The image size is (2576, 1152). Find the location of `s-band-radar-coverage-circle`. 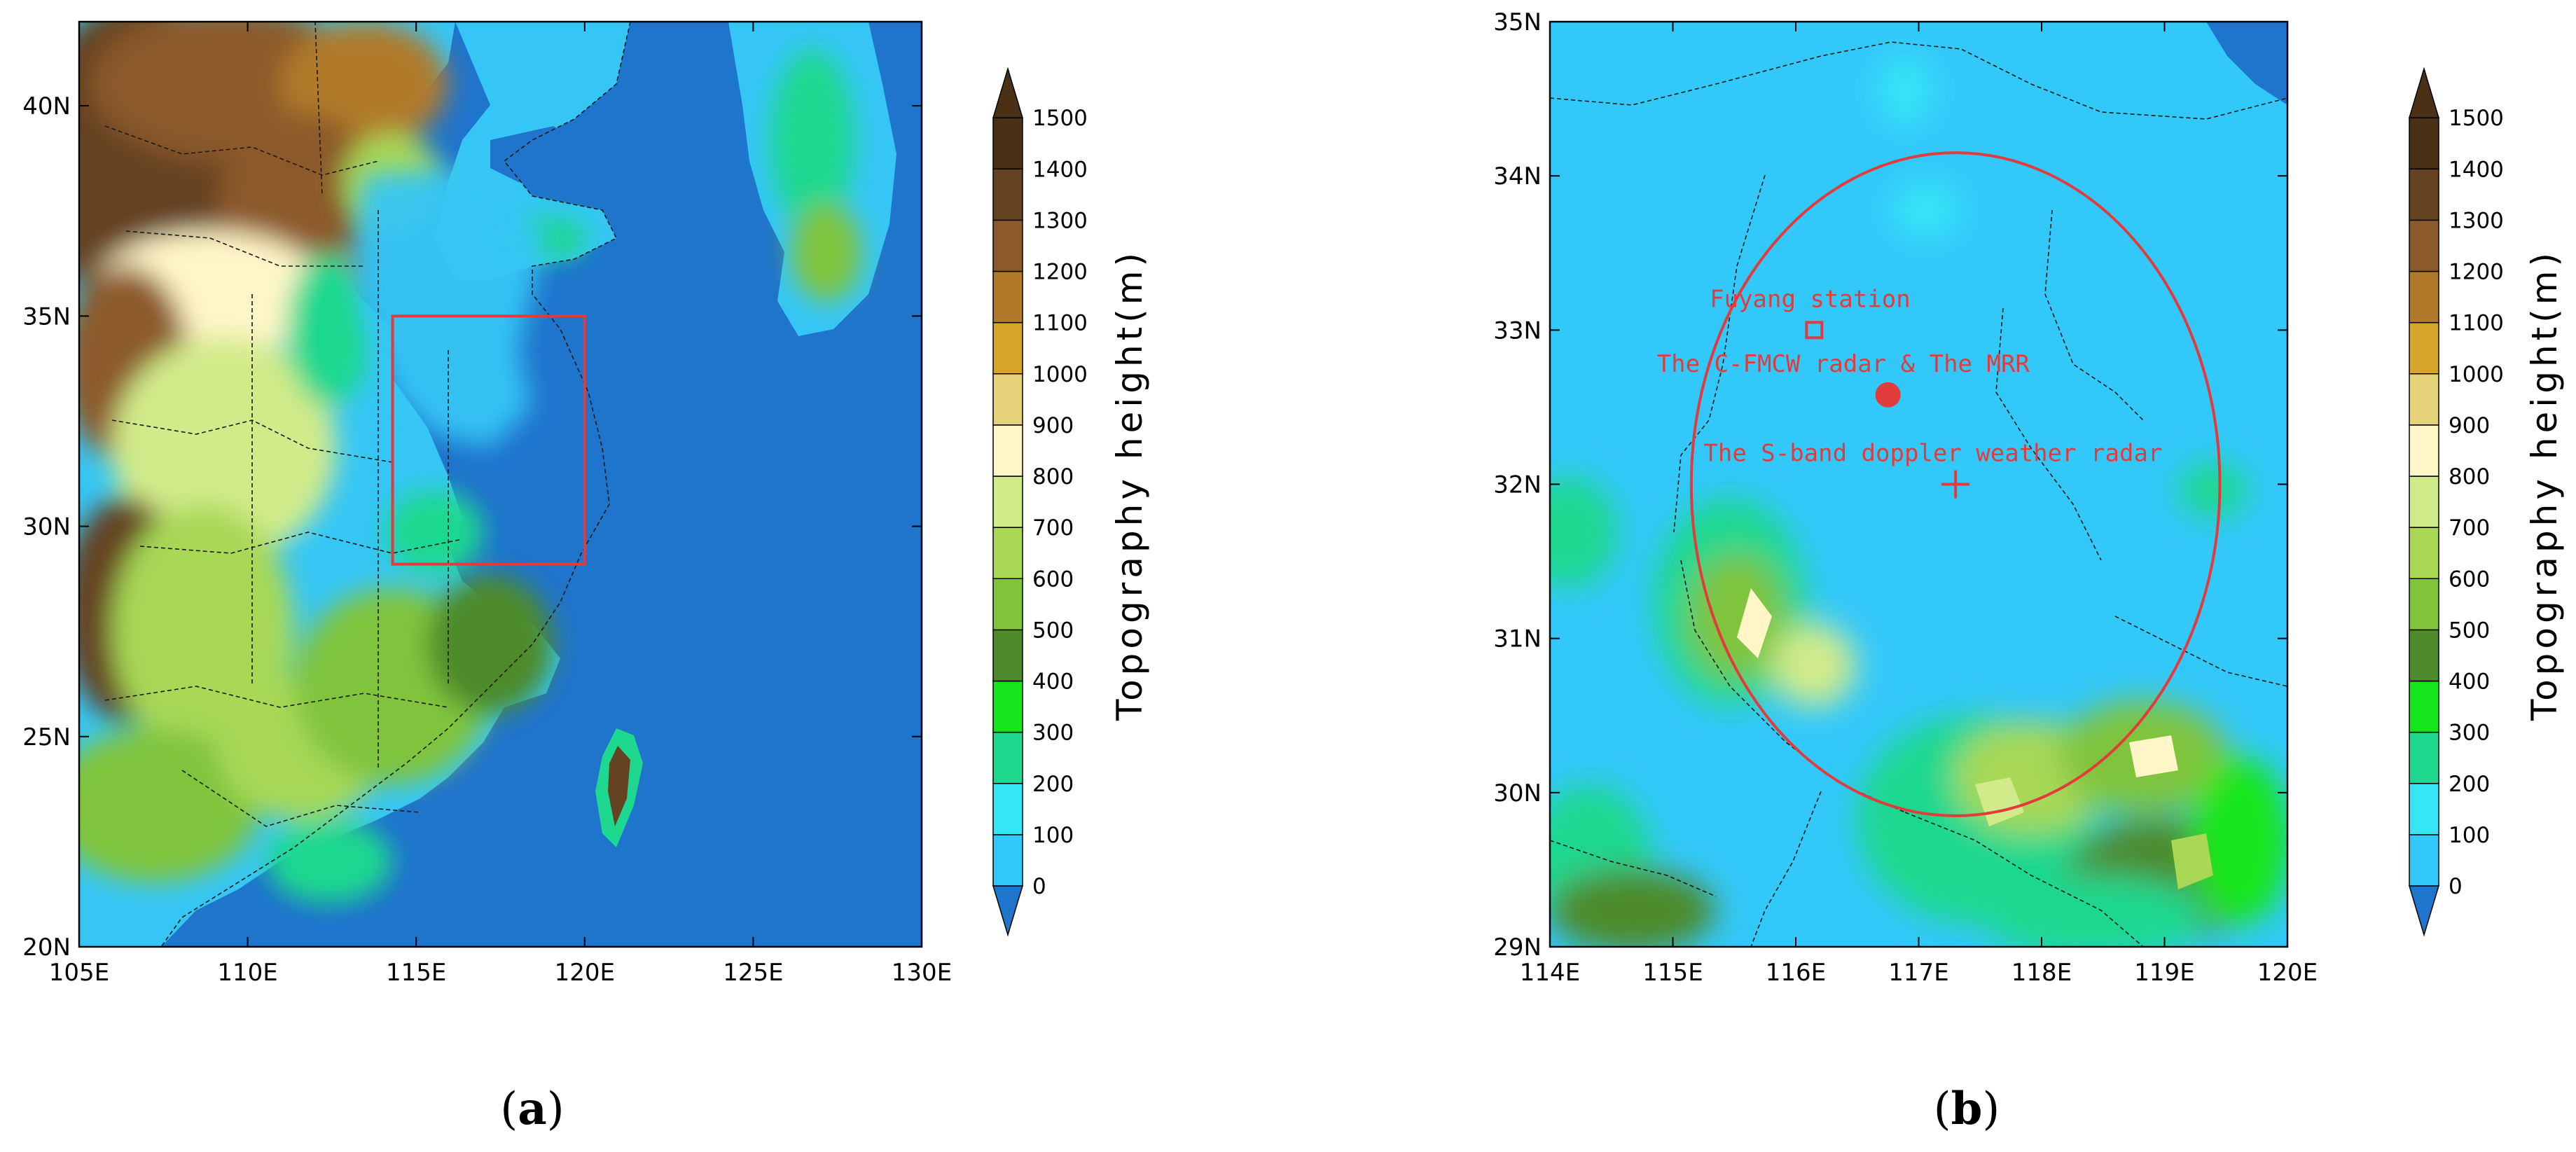

s-band-radar-coverage-circle is located at coordinates (1956, 484).